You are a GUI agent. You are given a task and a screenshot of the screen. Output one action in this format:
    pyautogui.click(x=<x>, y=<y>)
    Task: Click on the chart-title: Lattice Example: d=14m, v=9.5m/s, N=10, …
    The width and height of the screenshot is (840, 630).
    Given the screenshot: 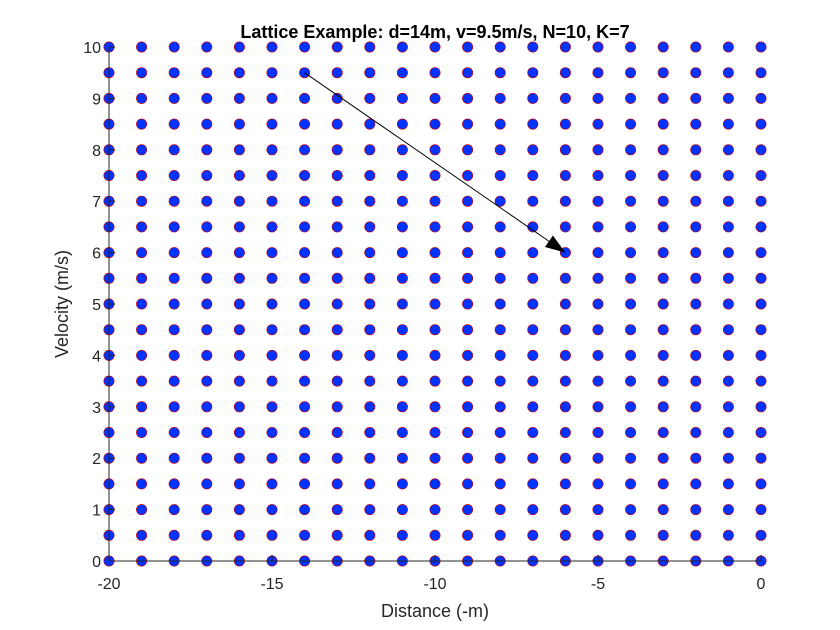 What is the action you would take?
    pyautogui.click(x=434, y=32)
    